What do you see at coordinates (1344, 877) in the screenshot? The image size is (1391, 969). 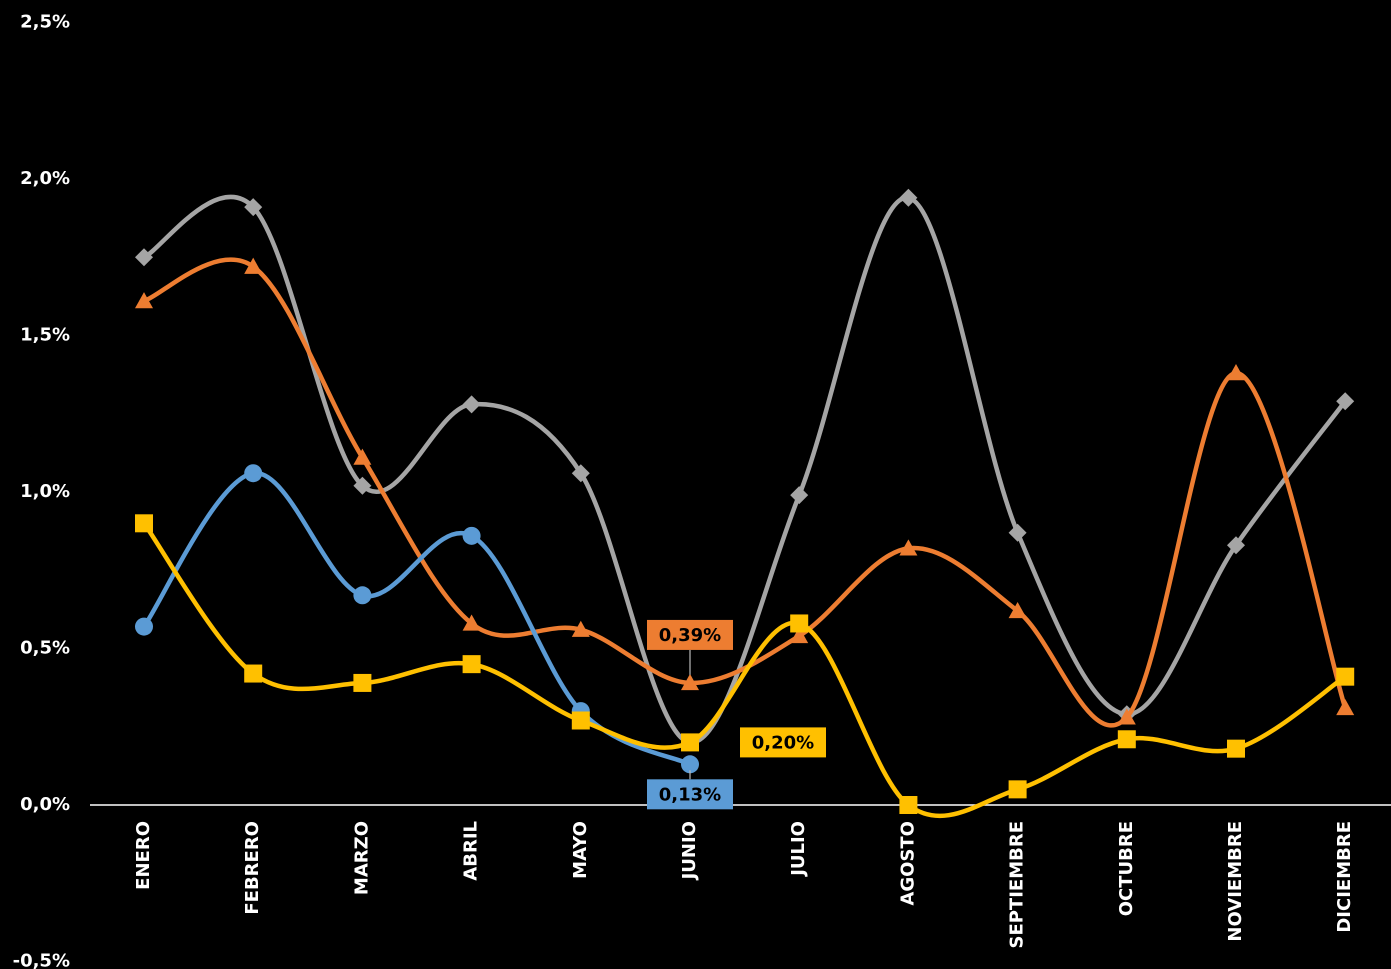 I see `x-tick-label: DICIEMBRE` at bounding box center [1344, 877].